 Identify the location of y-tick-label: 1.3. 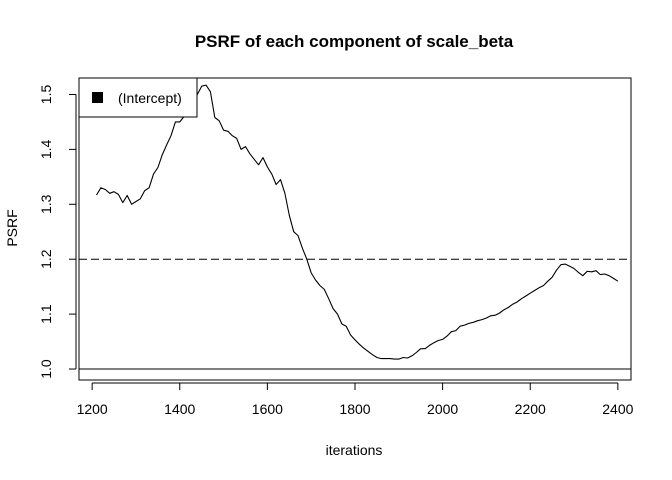
(46, 204).